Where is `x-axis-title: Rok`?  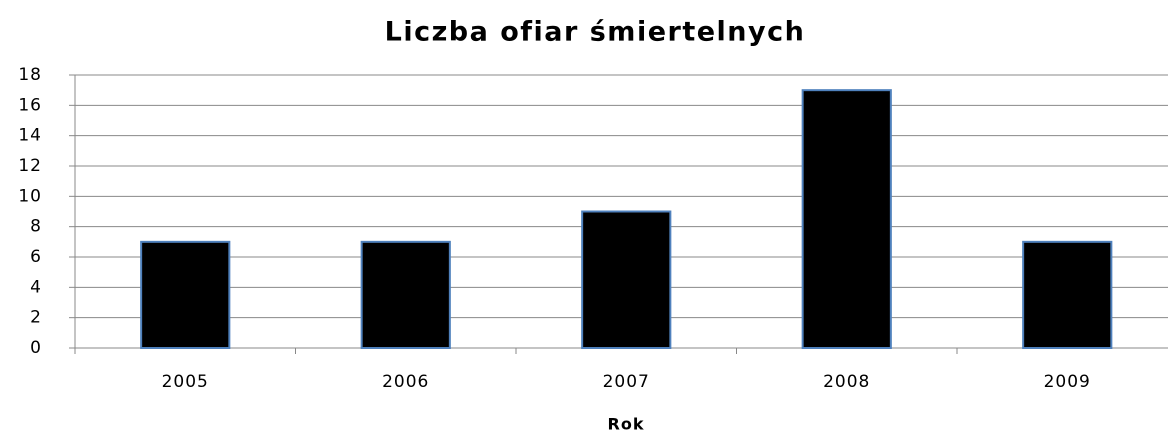 x-axis-title: Rok is located at coordinates (626, 424).